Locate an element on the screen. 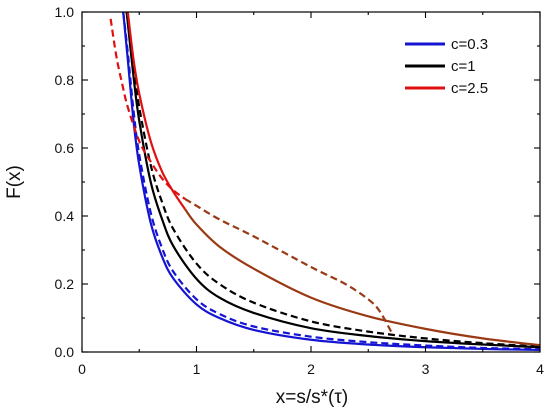 The width and height of the screenshot is (550, 413). x-tick-label: 2 is located at coordinates (311, 369).